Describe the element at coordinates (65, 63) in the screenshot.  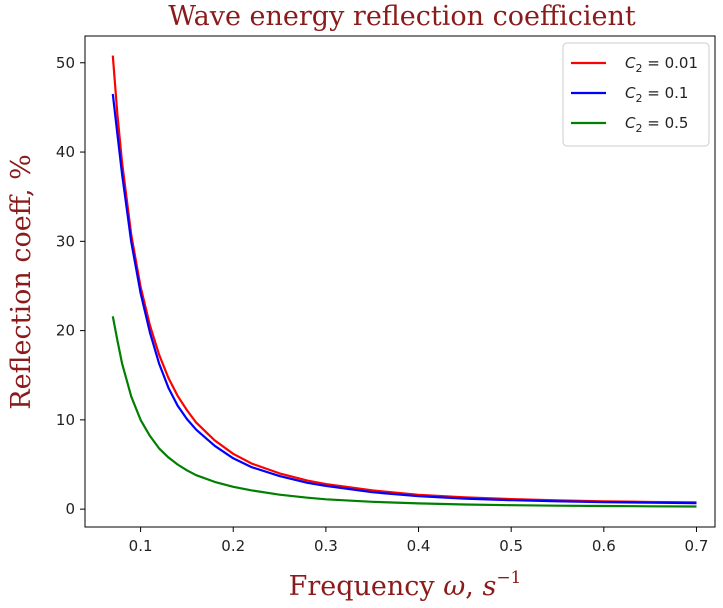
I see `y-tick-label: 50` at that location.